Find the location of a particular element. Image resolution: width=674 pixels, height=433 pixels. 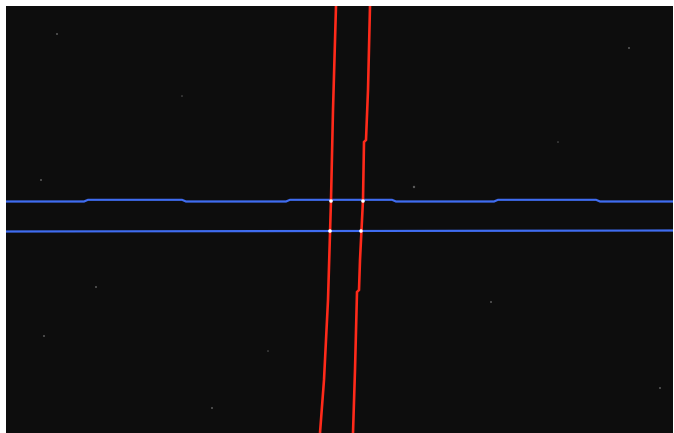

upper-blue-line is located at coordinates (339, 200).